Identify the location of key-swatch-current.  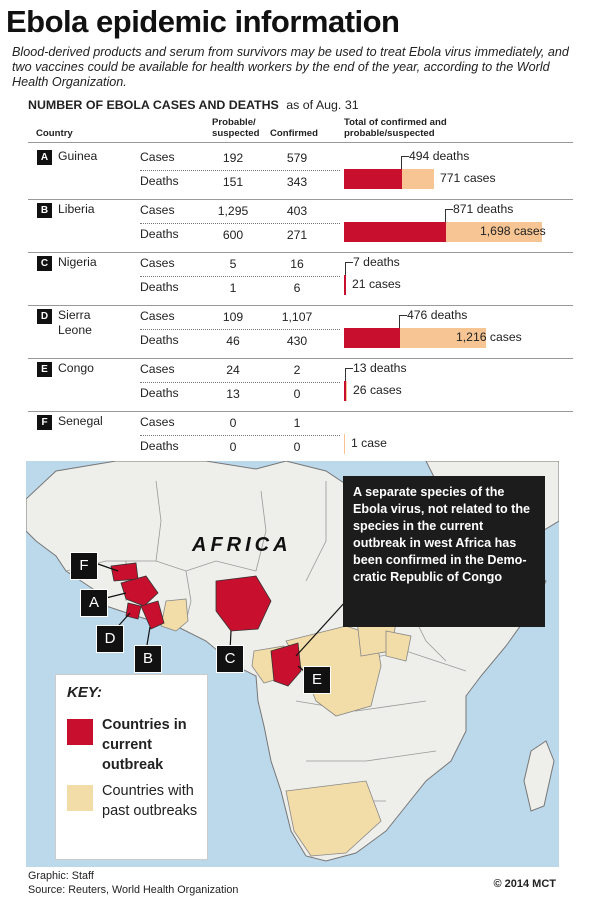
(80, 732).